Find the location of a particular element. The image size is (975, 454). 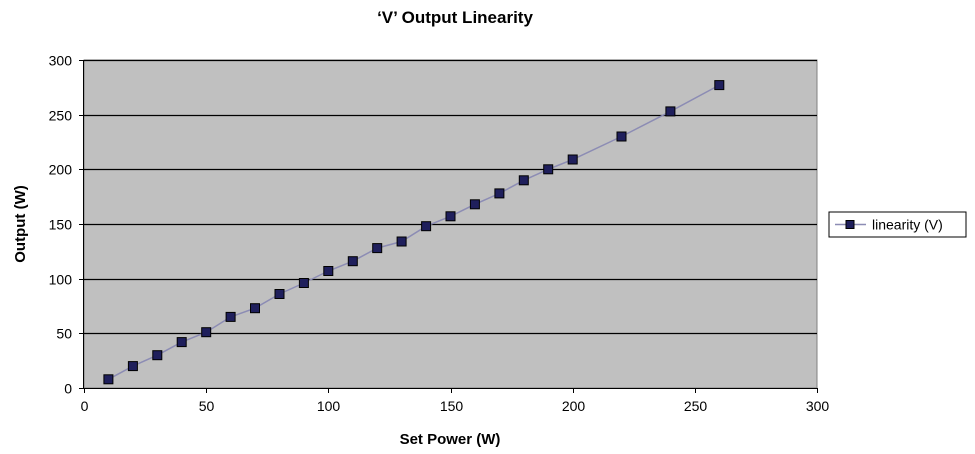

y-tick-label: 50 is located at coordinates (64, 334).